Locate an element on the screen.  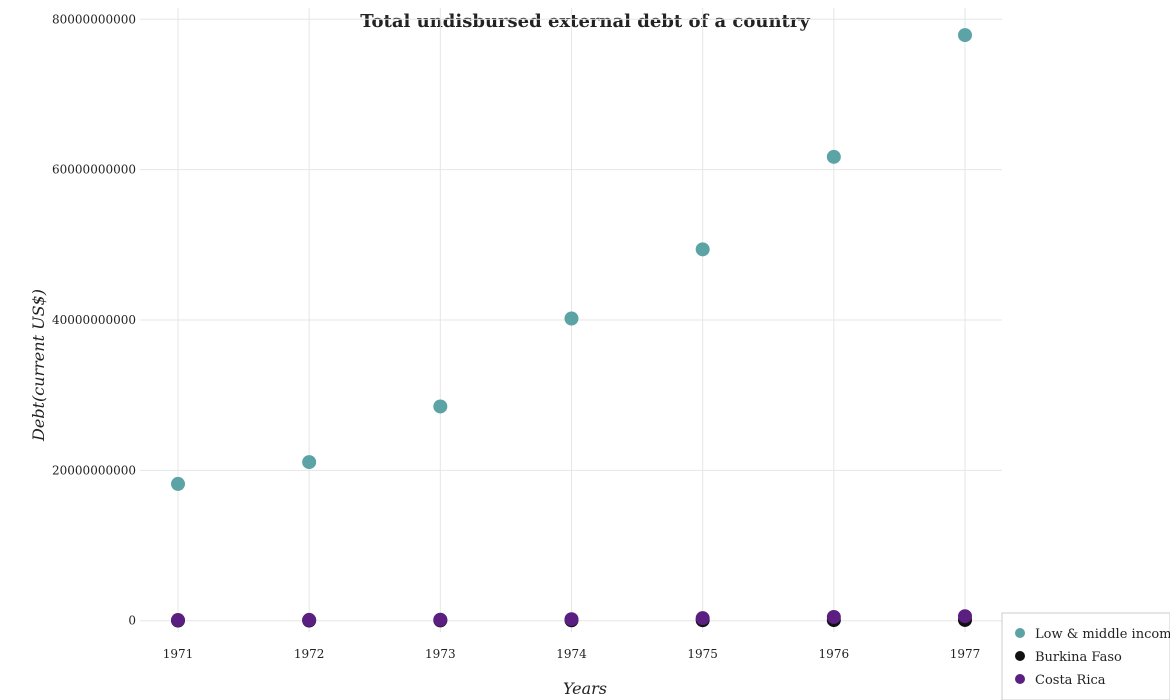
x-tick-label: 1977 is located at coordinates (965, 654).